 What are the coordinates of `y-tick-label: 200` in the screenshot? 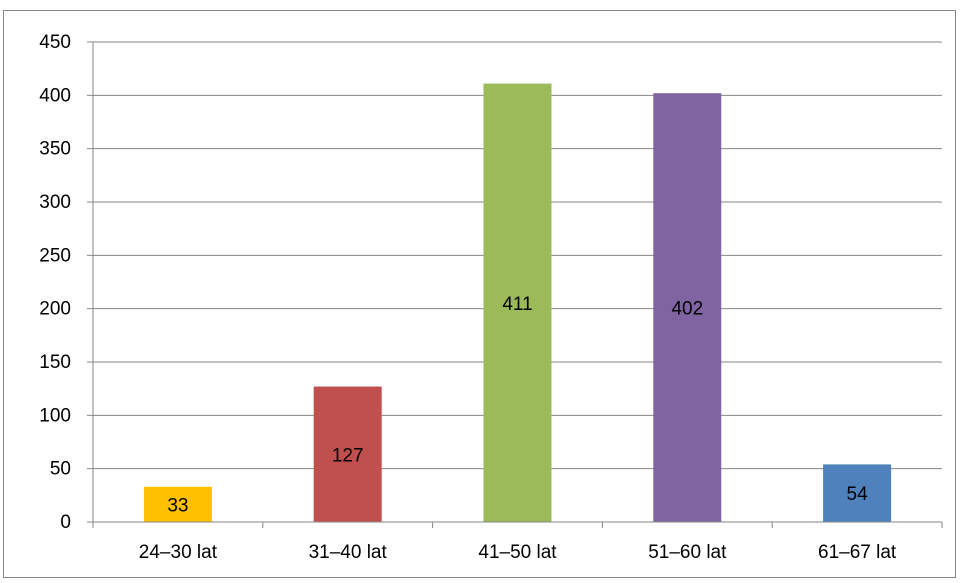 It's located at (55, 309).